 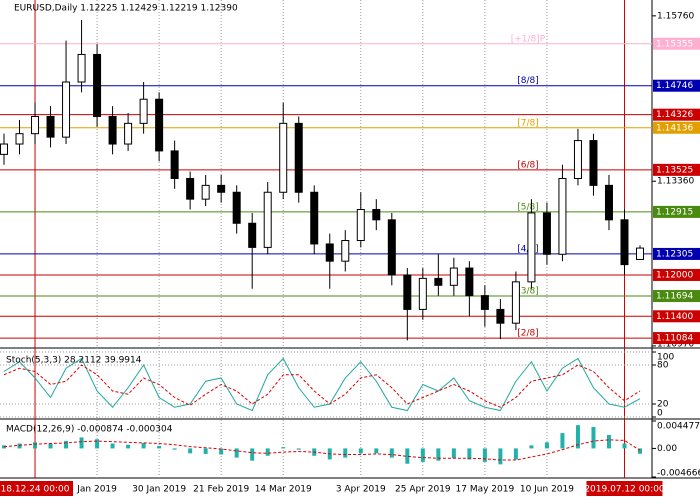 What do you see at coordinates (667, 449) in the screenshot?
I see `y-tick-label: 0.00` at bounding box center [667, 449].